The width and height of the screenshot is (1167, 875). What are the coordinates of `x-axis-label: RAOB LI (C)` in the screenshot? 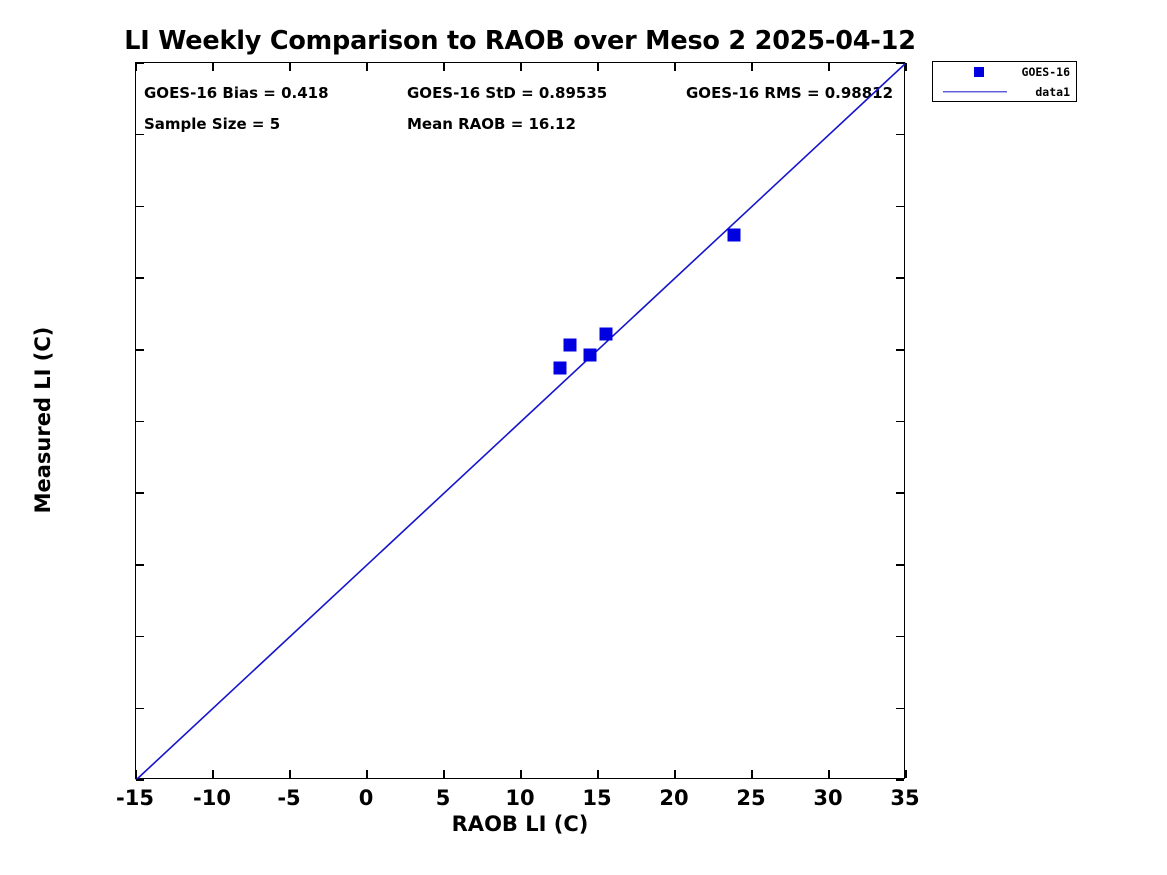 It's located at (520, 824).